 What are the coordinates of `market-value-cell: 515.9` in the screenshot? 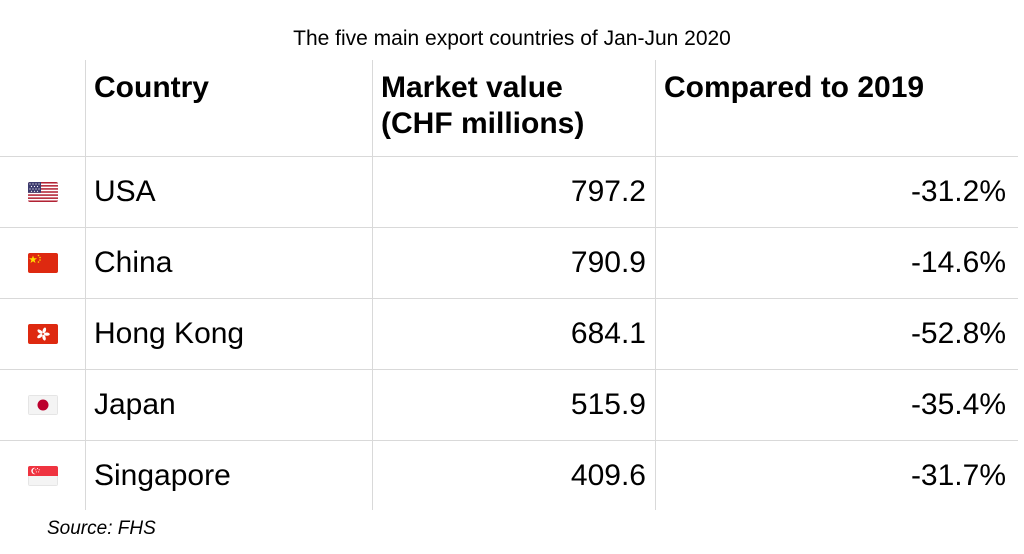 It's located at (608, 404).